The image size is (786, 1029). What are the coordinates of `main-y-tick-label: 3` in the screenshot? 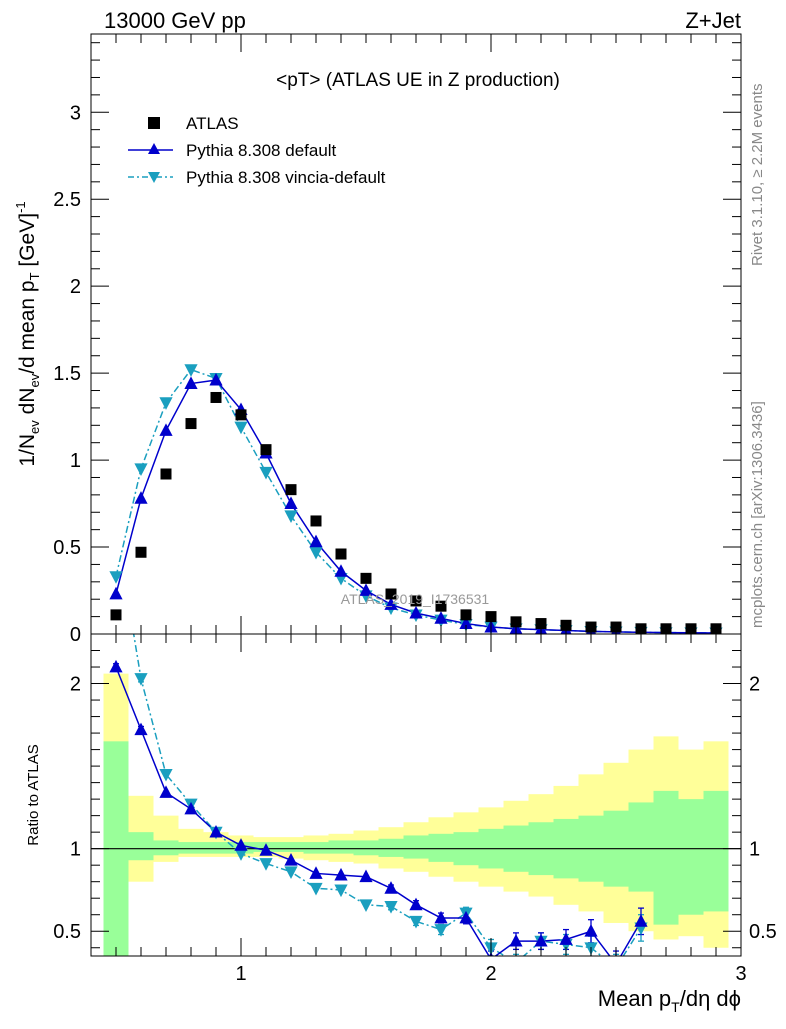 It's located at (75, 113).